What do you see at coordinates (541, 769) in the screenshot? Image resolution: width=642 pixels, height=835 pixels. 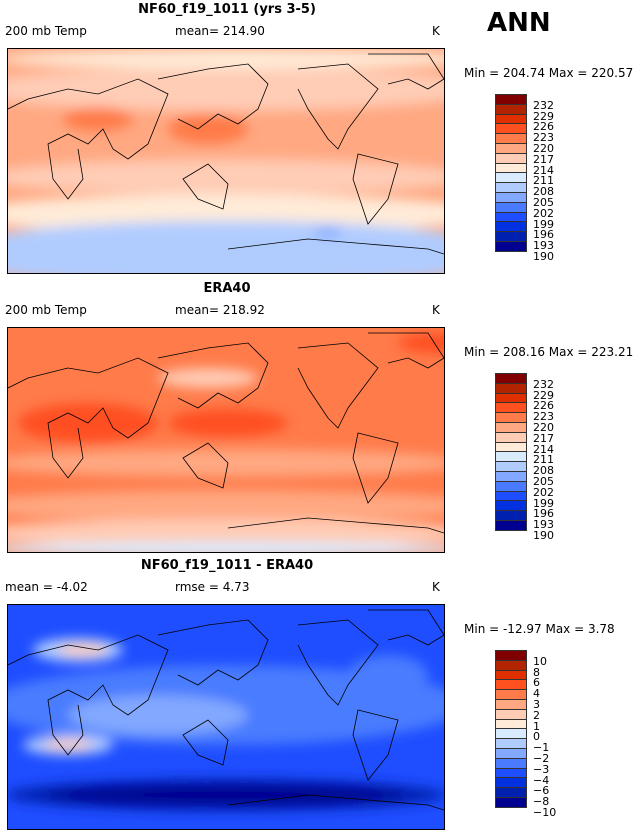 I see `colorbar-tick-label: −3` at bounding box center [541, 769].